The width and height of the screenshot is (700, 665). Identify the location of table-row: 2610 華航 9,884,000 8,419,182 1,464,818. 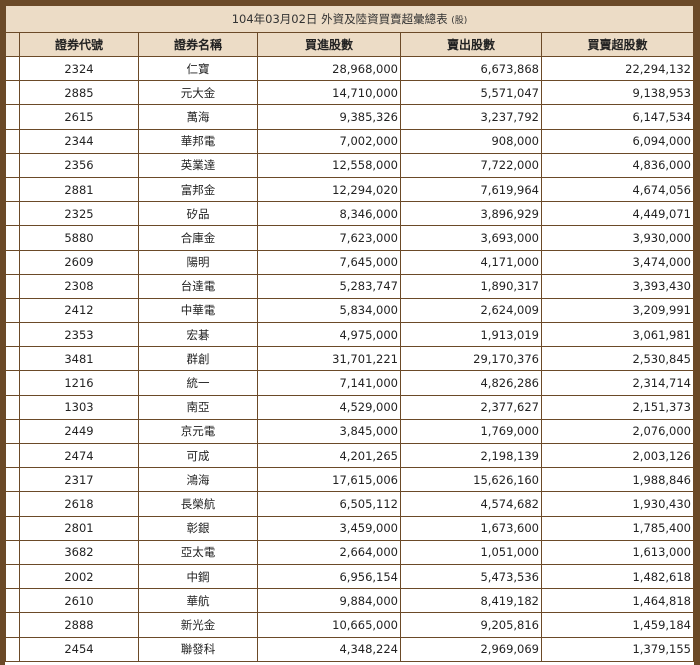
(349, 601).